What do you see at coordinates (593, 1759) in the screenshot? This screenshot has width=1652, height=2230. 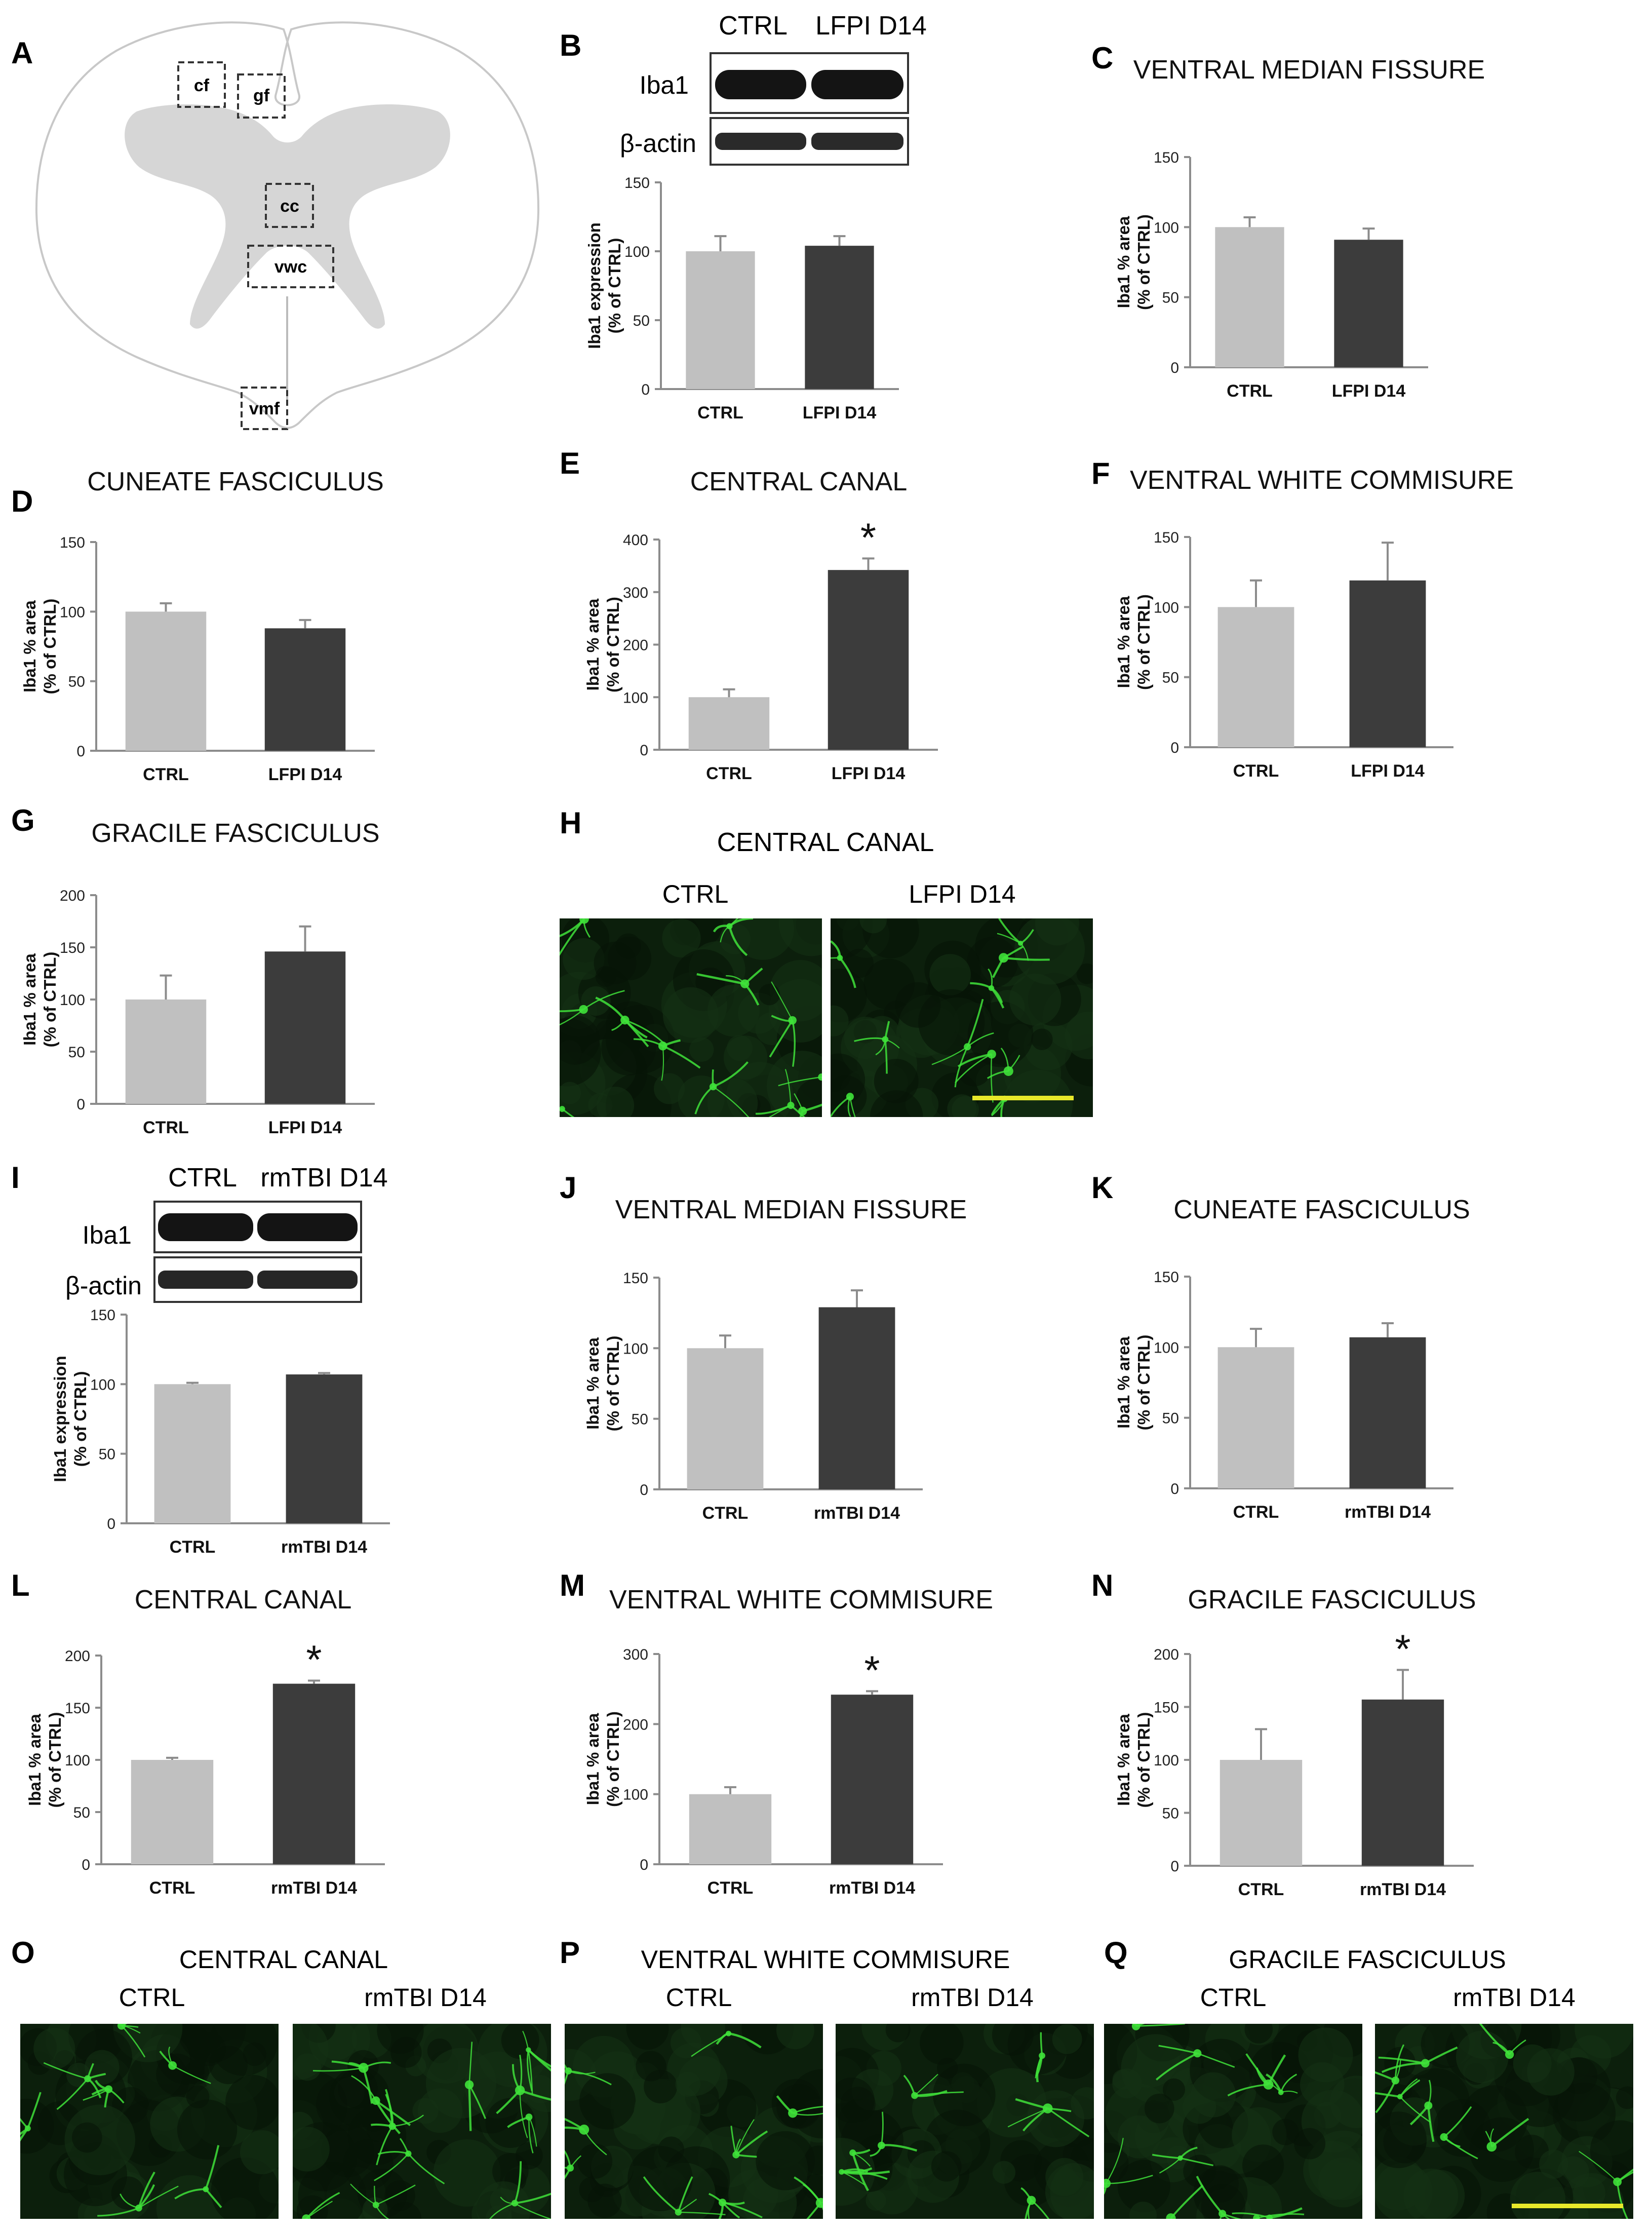 I see `chart-m-y-label-line: Iba1 % area` at bounding box center [593, 1759].